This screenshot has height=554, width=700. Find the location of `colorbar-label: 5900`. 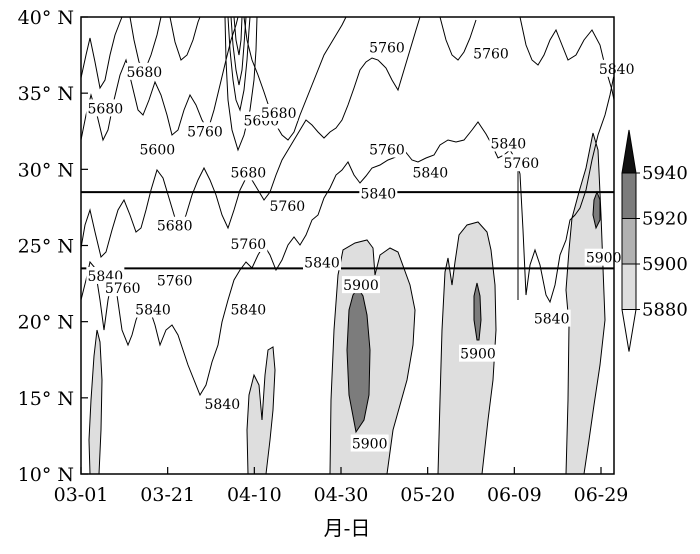

colorbar-label: 5900 is located at coordinates (665, 264).